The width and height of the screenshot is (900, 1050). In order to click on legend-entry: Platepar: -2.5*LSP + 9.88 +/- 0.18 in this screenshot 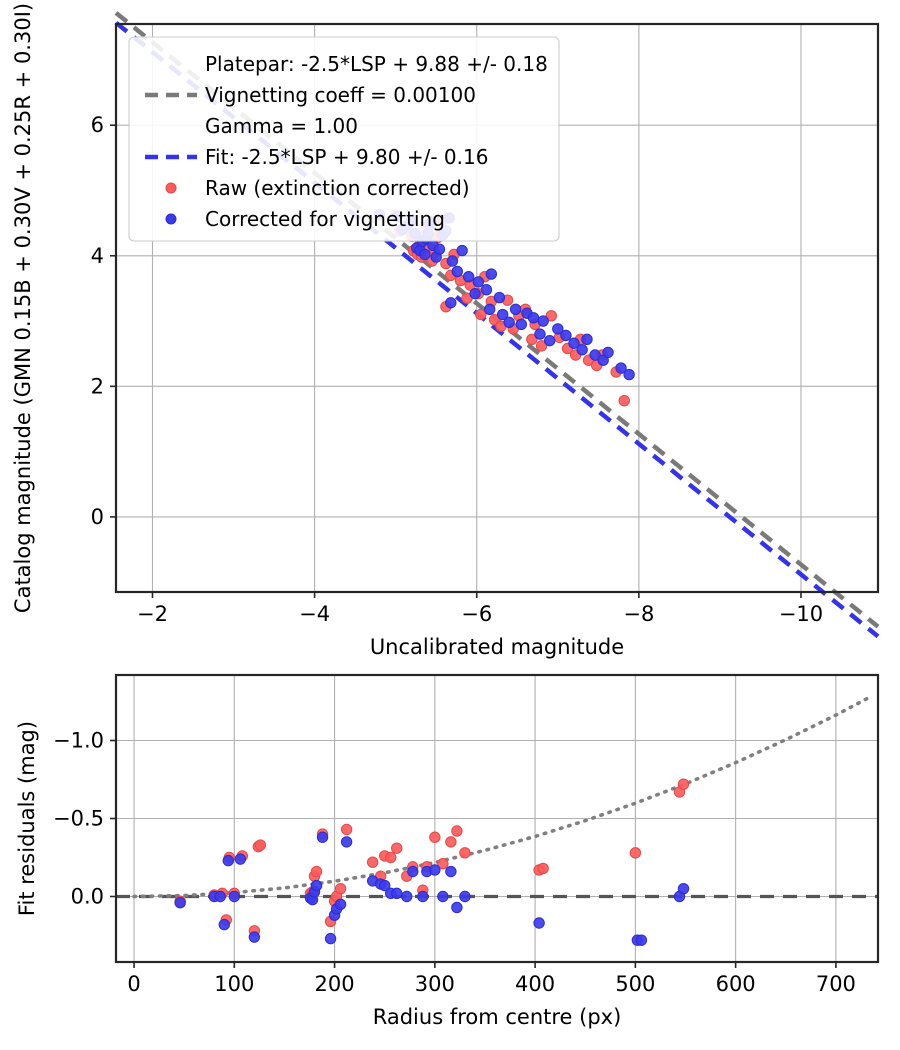, I will do `click(376, 64)`.